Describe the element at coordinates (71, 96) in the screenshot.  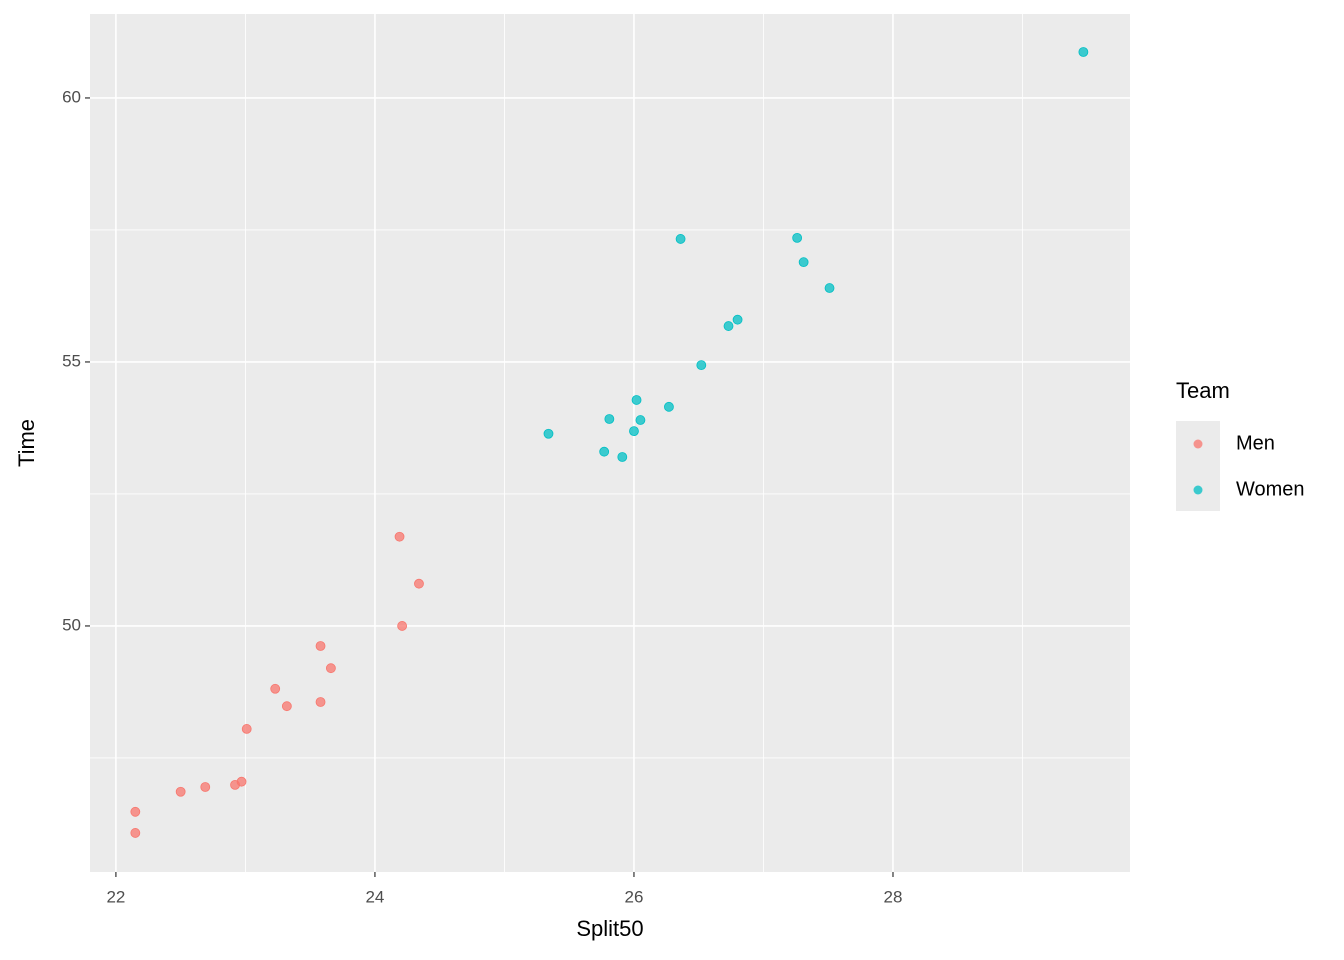
I see `y-tick-label: 60` at that location.